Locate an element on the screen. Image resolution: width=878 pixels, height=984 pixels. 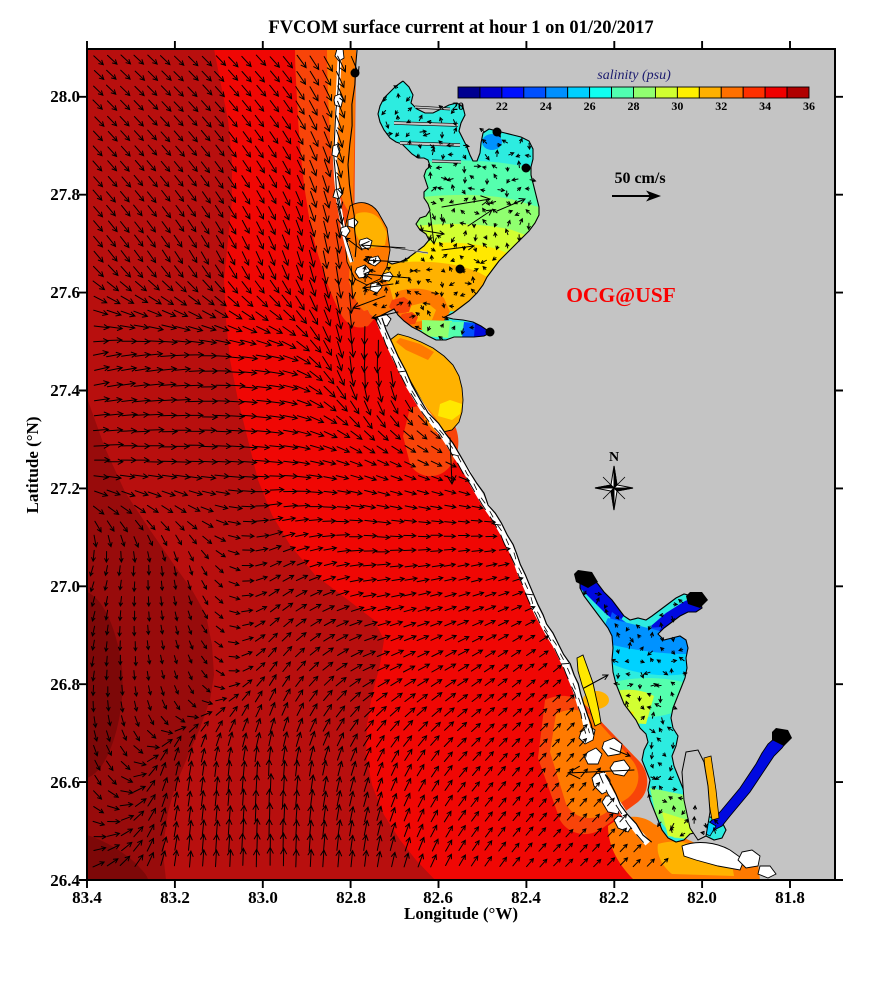
svg-text: Longitude (°W) is located at coordinates (461, 913).